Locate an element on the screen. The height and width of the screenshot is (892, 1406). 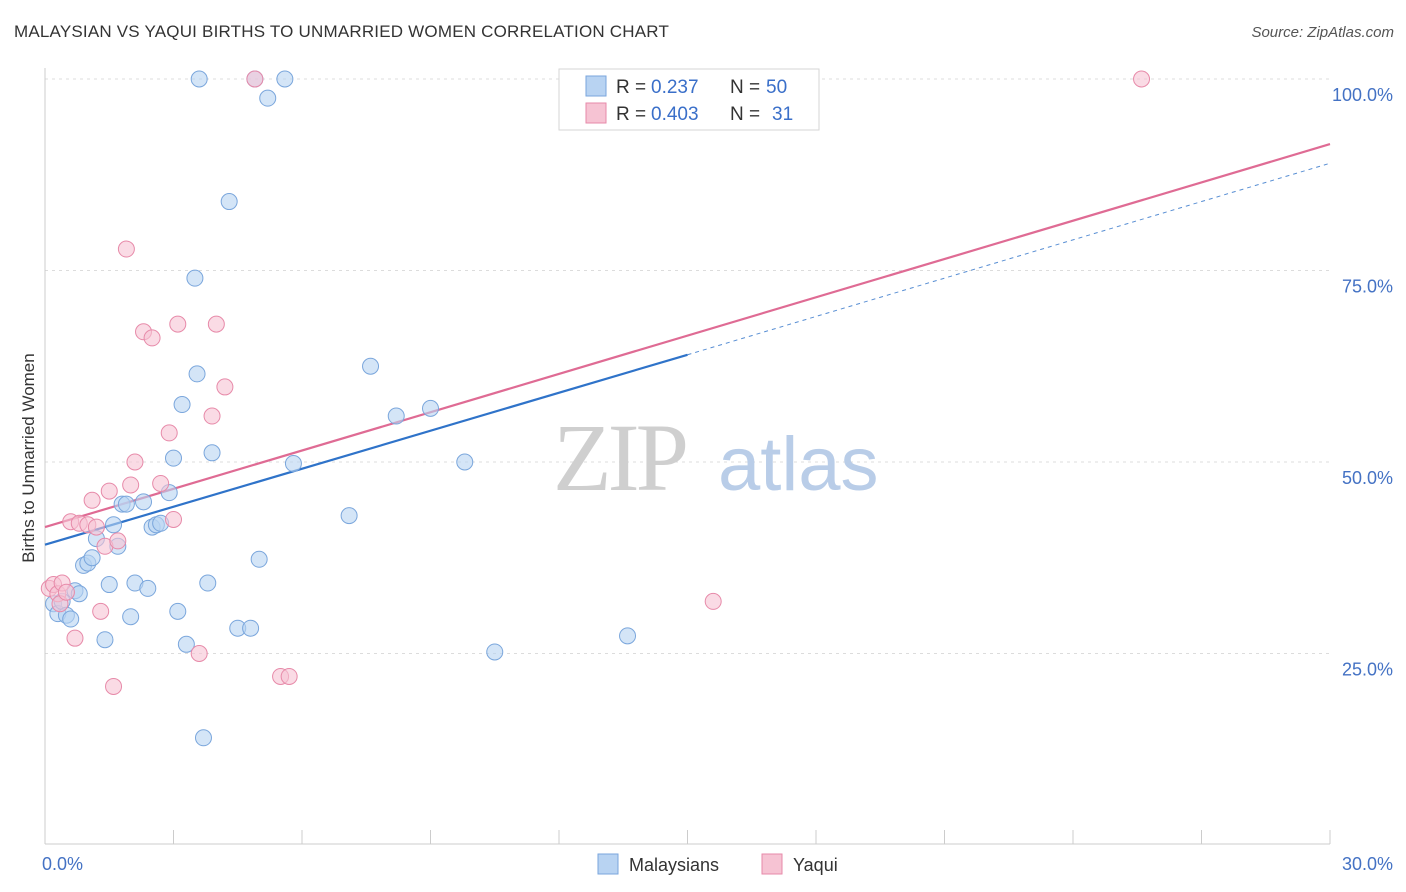
series-legend-swatch-yaqui is located at coordinates (772, 864).